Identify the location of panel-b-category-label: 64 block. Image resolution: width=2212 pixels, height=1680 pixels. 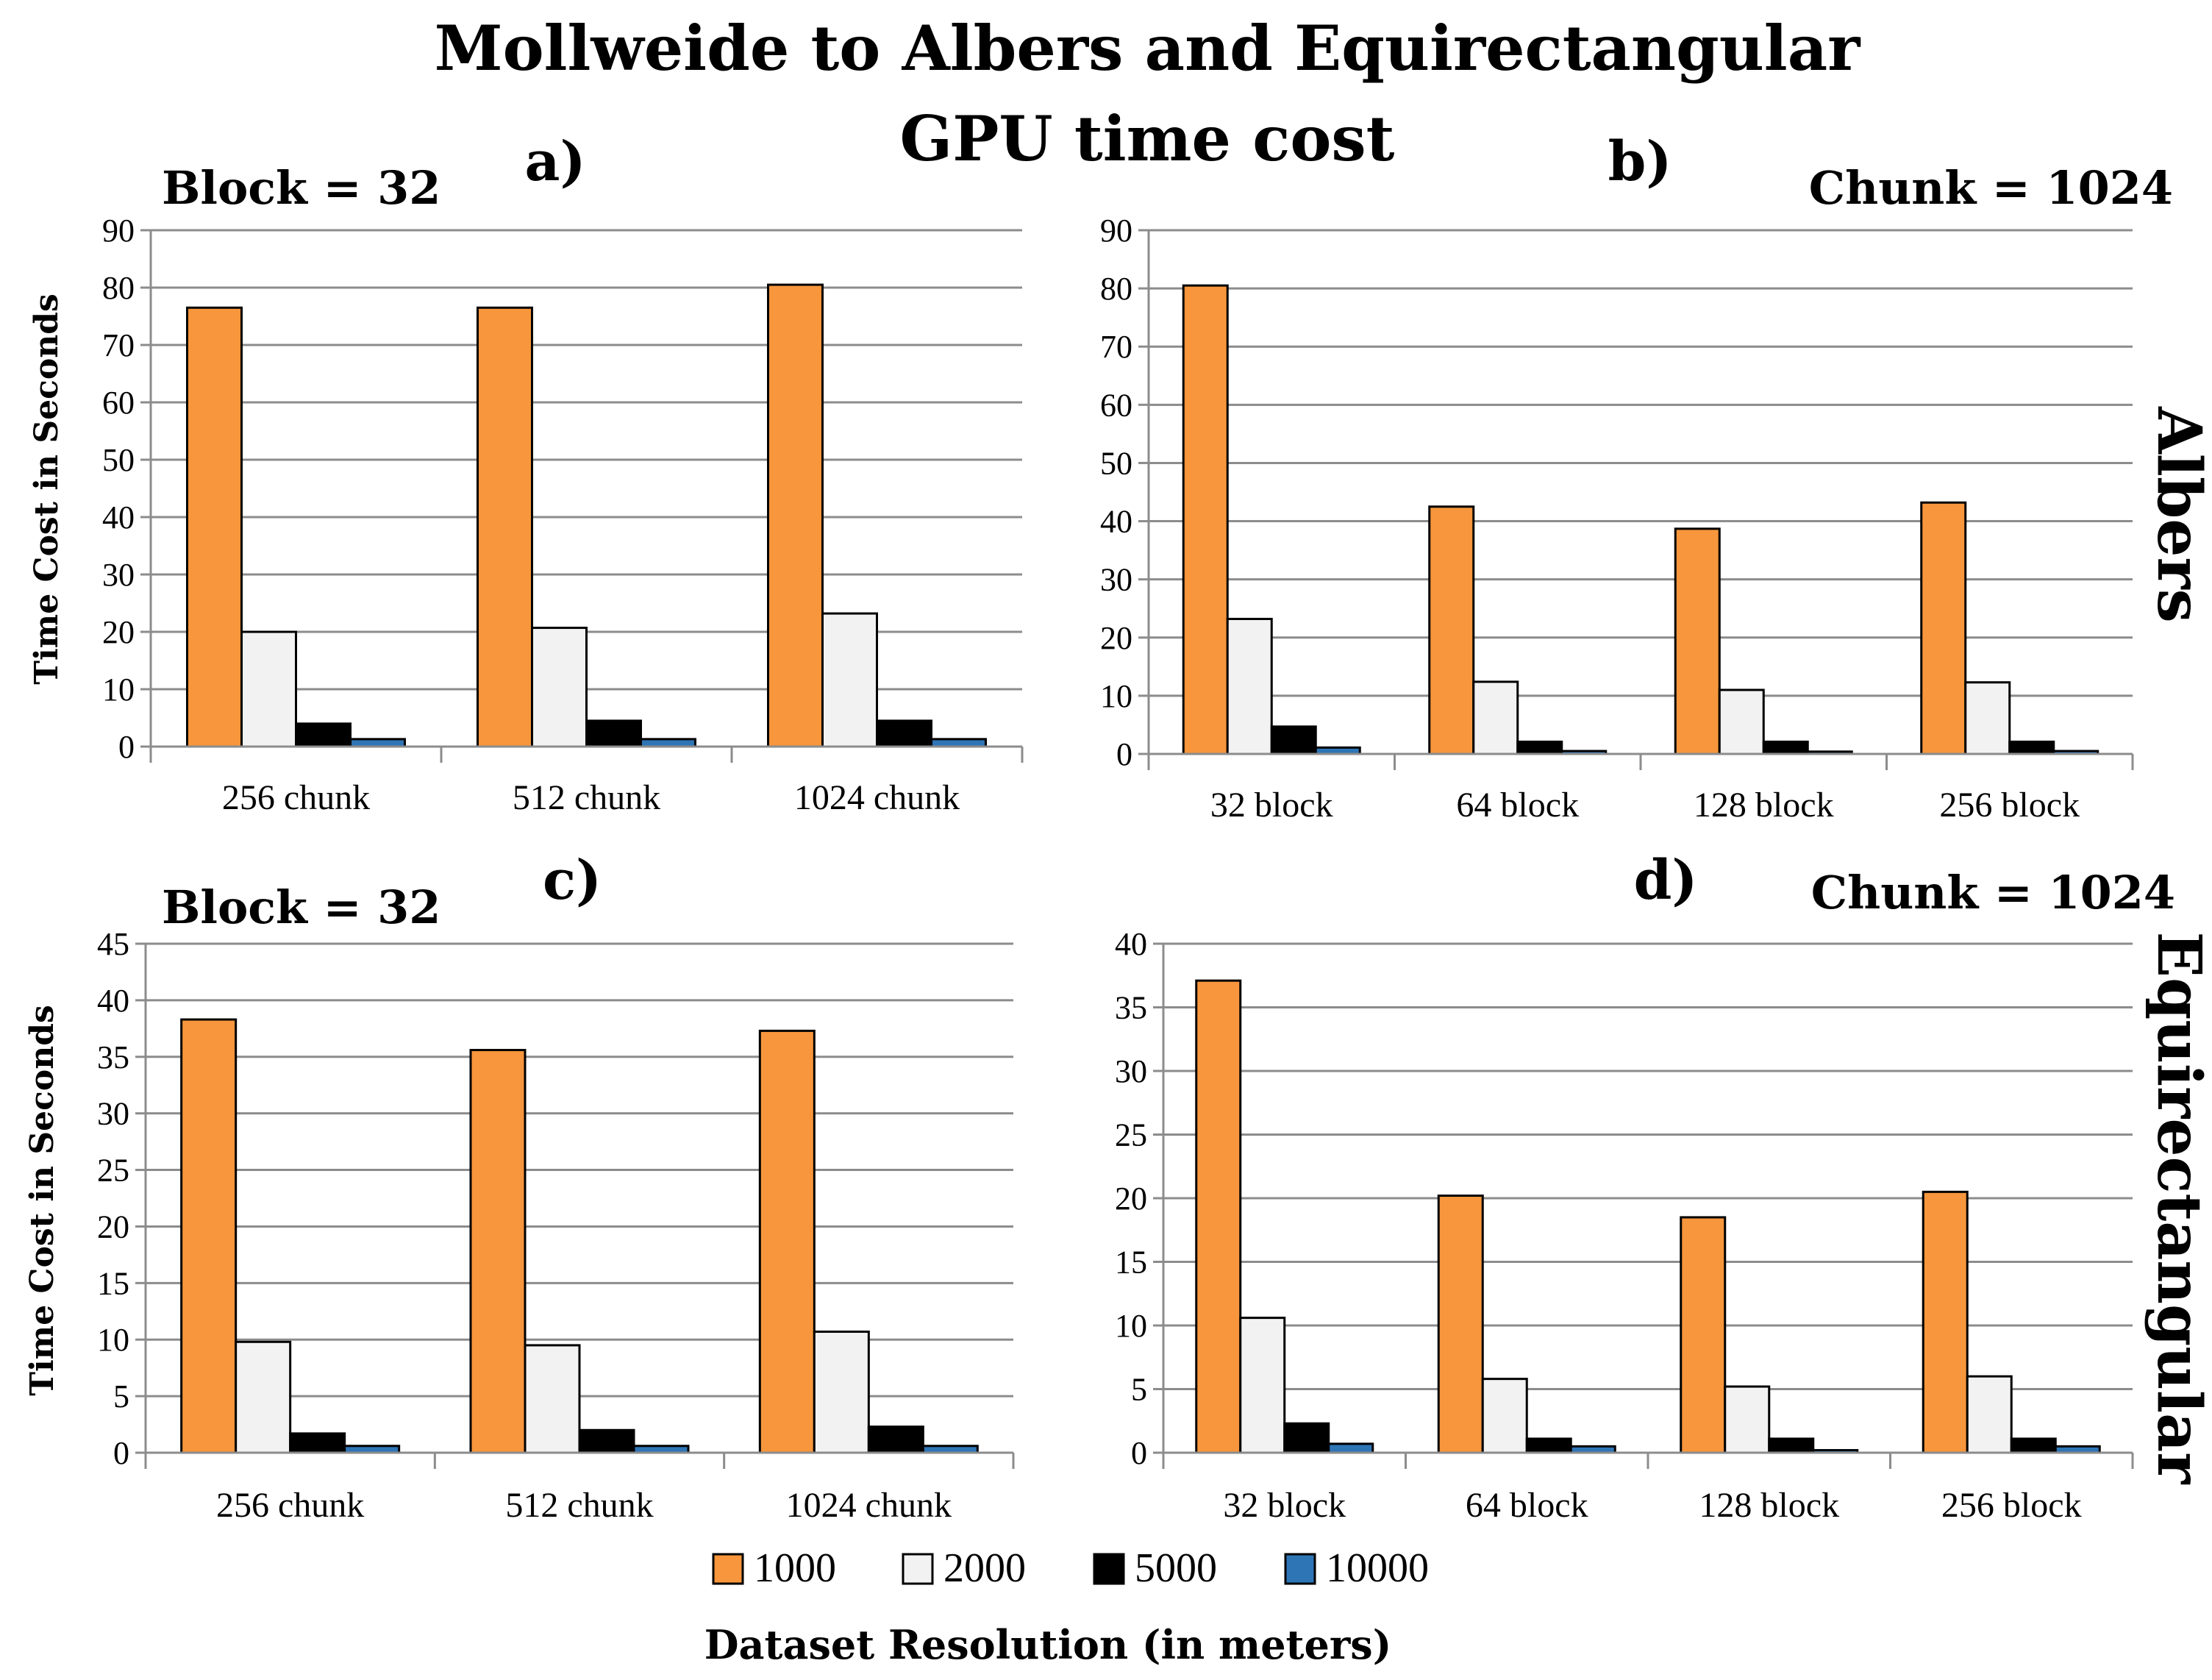
(1517, 805).